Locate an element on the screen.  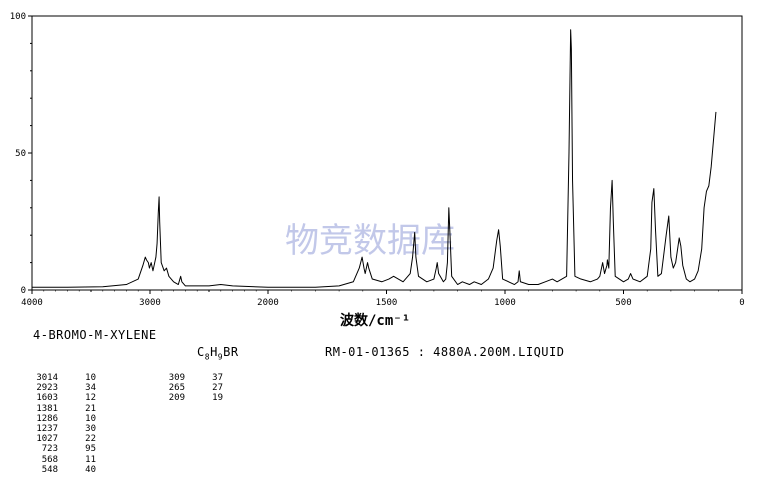
peak-table-column-2: 309 37 265 27 209 19 is located at coordinates (189, 388).